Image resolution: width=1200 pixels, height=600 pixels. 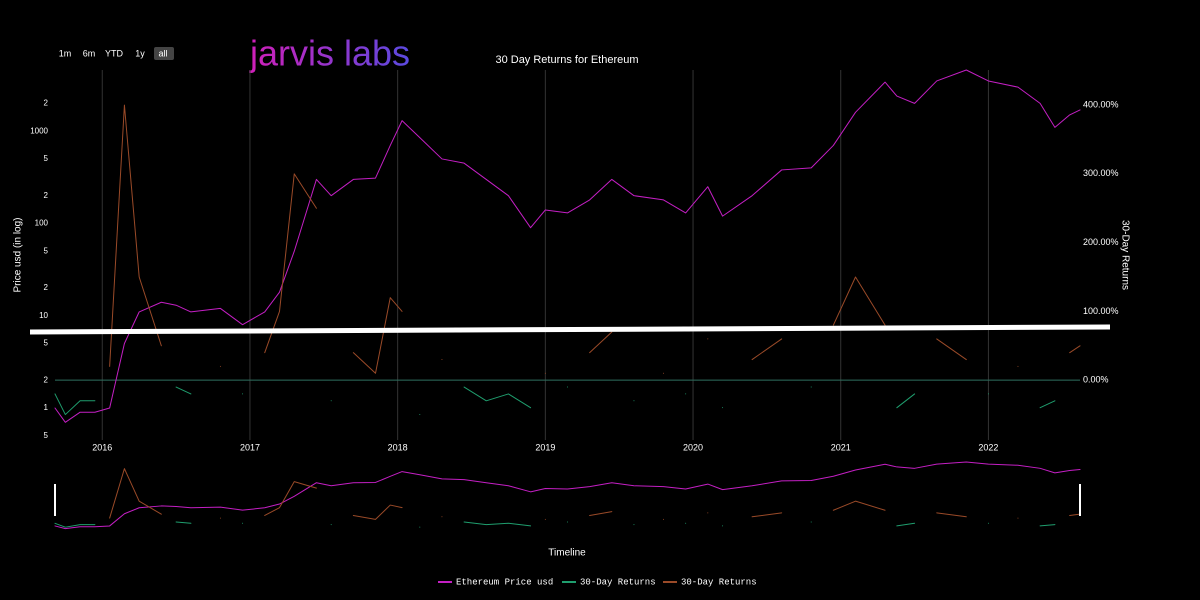 What do you see at coordinates (693, 447) in the screenshot?
I see `x-tick-label: 2020` at bounding box center [693, 447].